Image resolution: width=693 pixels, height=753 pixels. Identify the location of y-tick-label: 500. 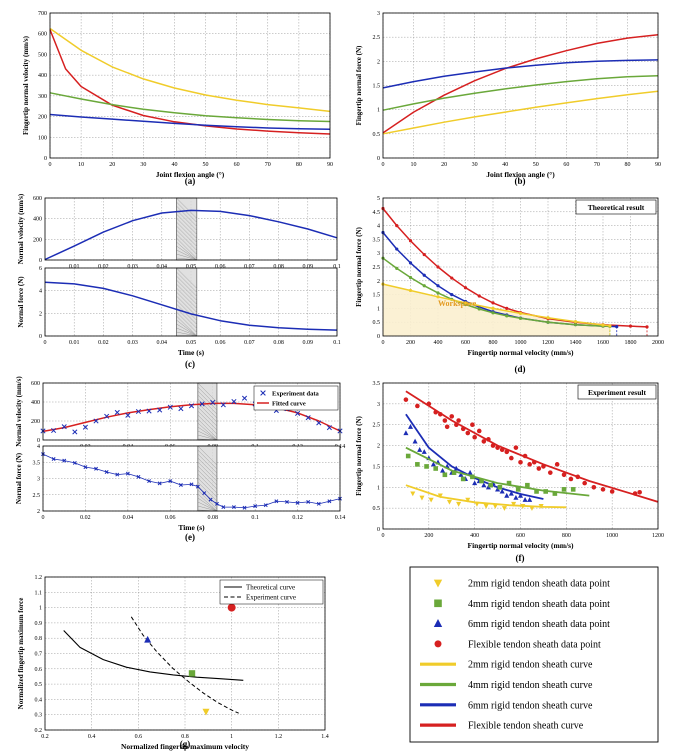
(42, 55).